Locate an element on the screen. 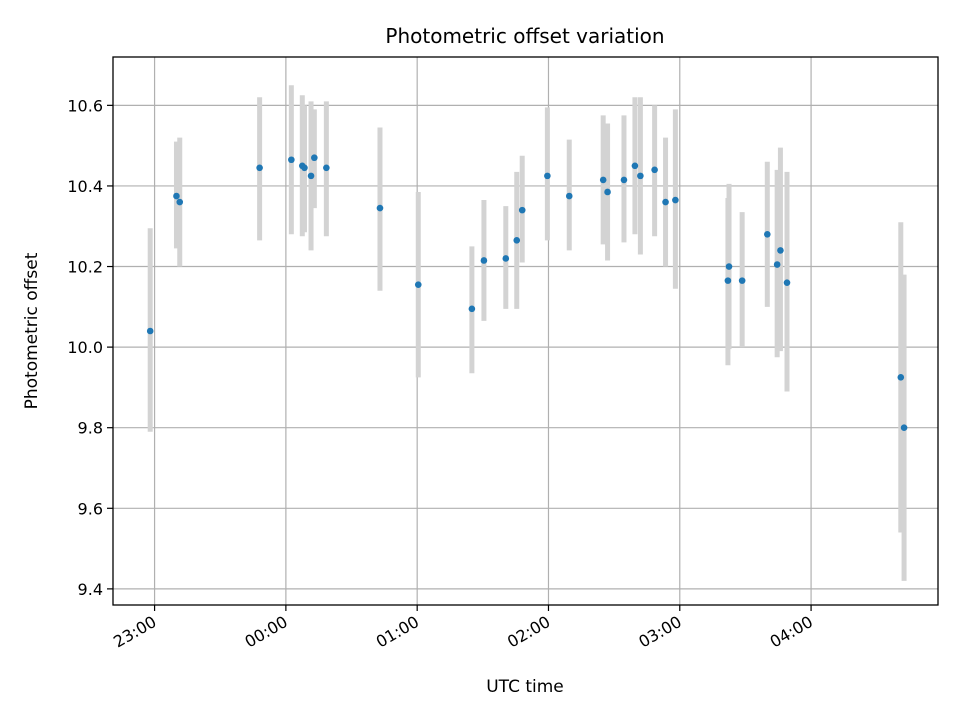  y-tick-label: 9.4 is located at coordinates (90, 589).